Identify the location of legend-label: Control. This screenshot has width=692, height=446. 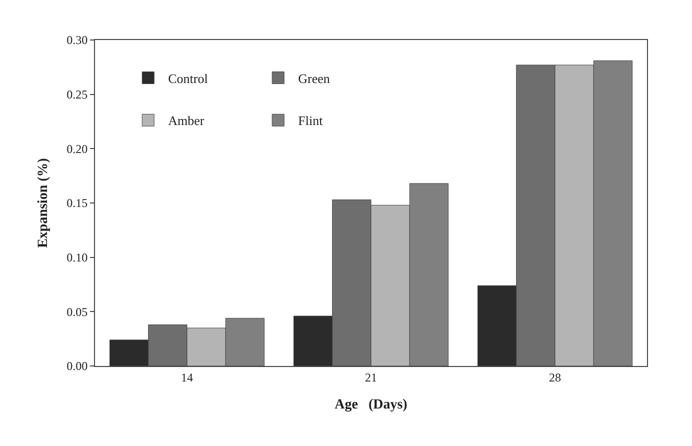
(188, 78).